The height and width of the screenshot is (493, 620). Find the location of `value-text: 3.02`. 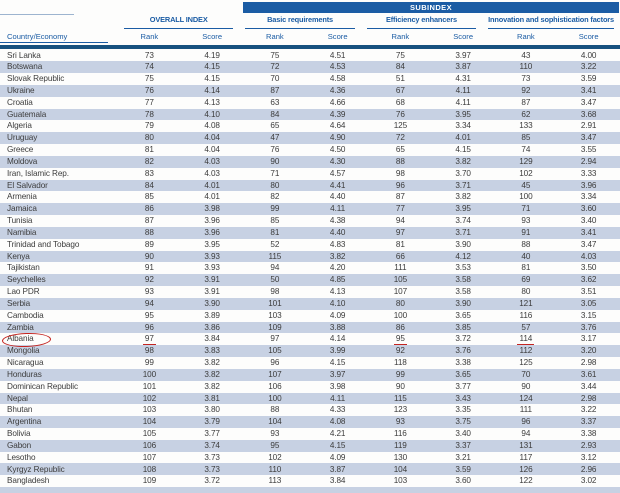

value-text: 3.02 is located at coordinates (588, 481).